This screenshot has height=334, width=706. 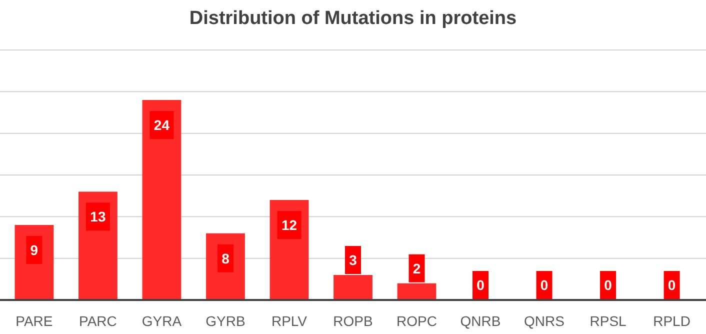 What do you see at coordinates (34, 250) in the screenshot?
I see `data-label: 9` at bounding box center [34, 250].